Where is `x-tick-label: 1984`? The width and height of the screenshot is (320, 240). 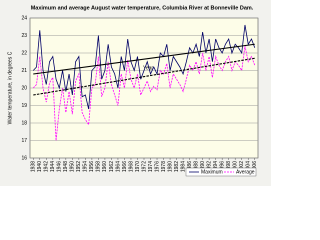 x-tick-label: 1984 is located at coordinates (183, 166).